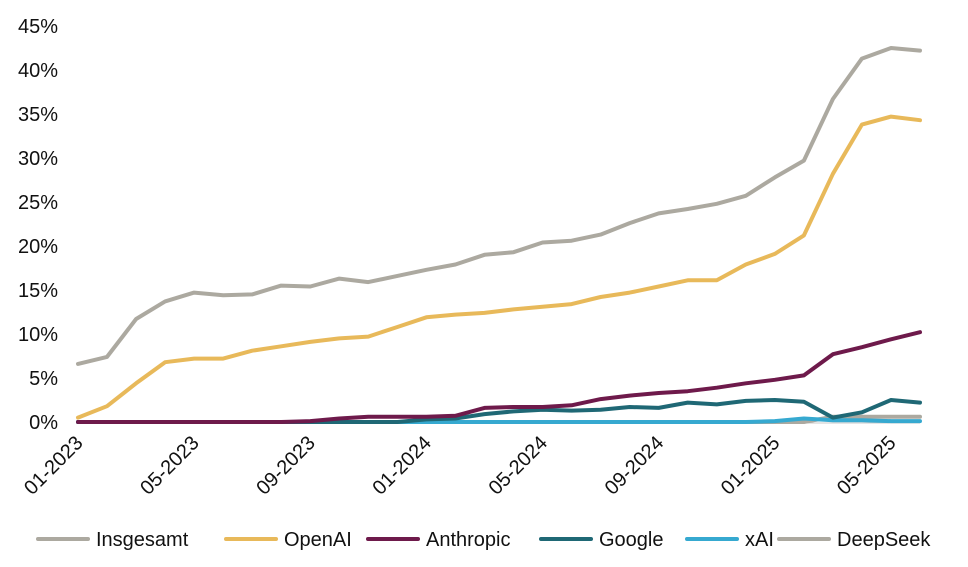  I want to click on y-tick-label: 0%, so click(43, 423).